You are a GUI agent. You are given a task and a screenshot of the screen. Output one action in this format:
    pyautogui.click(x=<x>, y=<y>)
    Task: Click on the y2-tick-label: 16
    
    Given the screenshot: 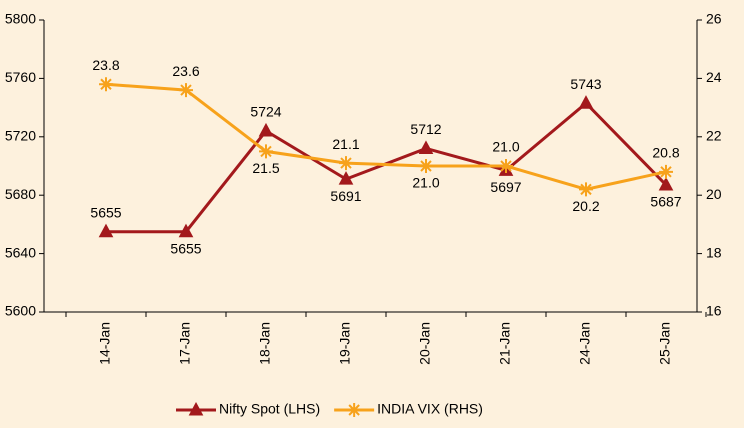 What is the action you would take?
    pyautogui.click(x=714, y=311)
    